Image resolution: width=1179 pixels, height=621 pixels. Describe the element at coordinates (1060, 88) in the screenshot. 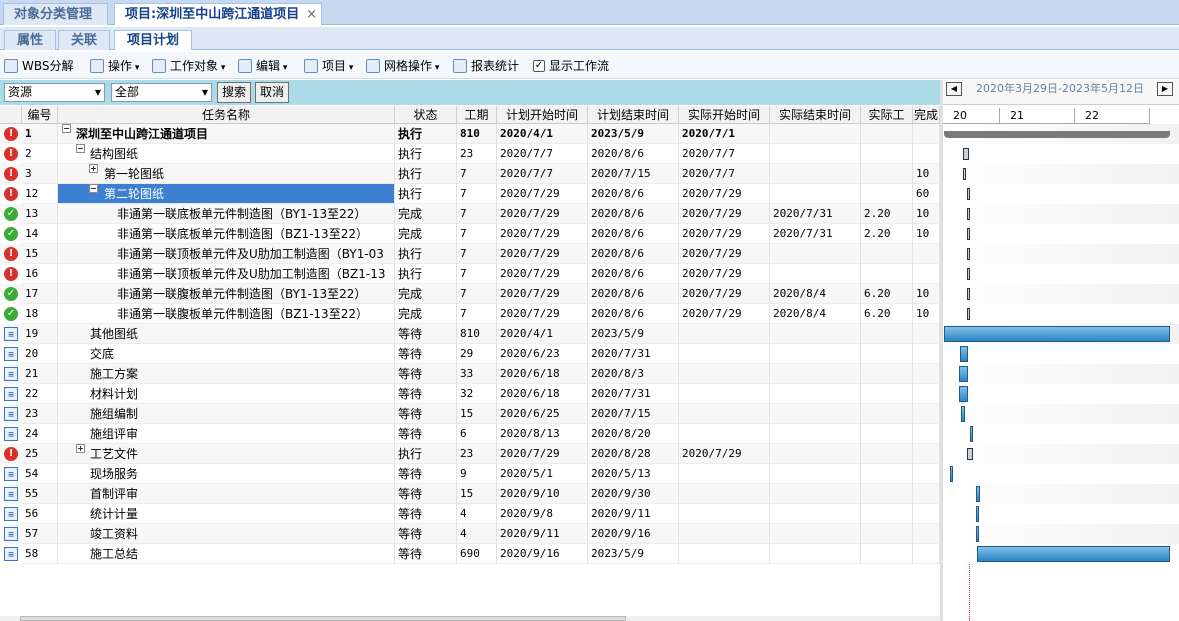

I see `gantt-range: 2020年3月29日-2023年5月12日` at that location.